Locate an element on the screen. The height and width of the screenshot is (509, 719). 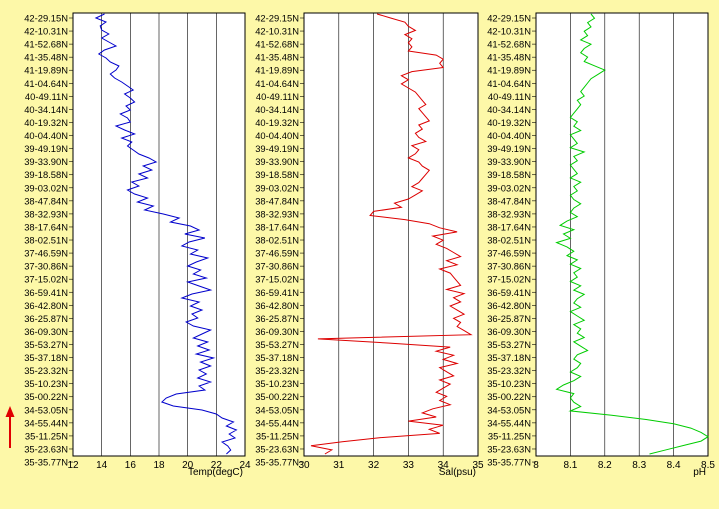
x-tick-label: 8.5 is located at coordinates (708, 465).